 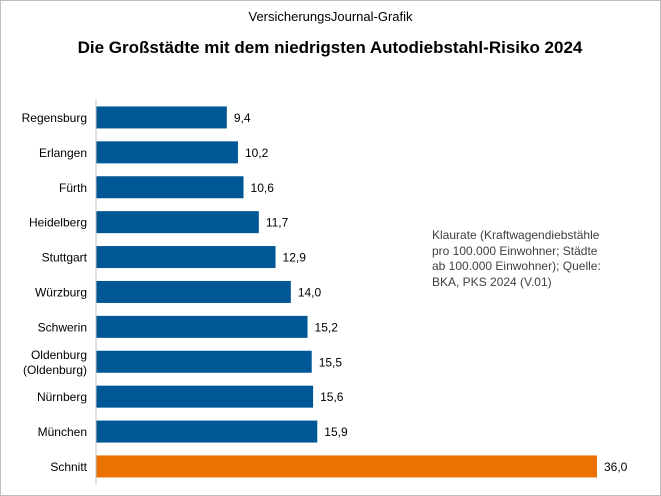 I want to click on category-label-2: Fürth, so click(x=73, y=188).